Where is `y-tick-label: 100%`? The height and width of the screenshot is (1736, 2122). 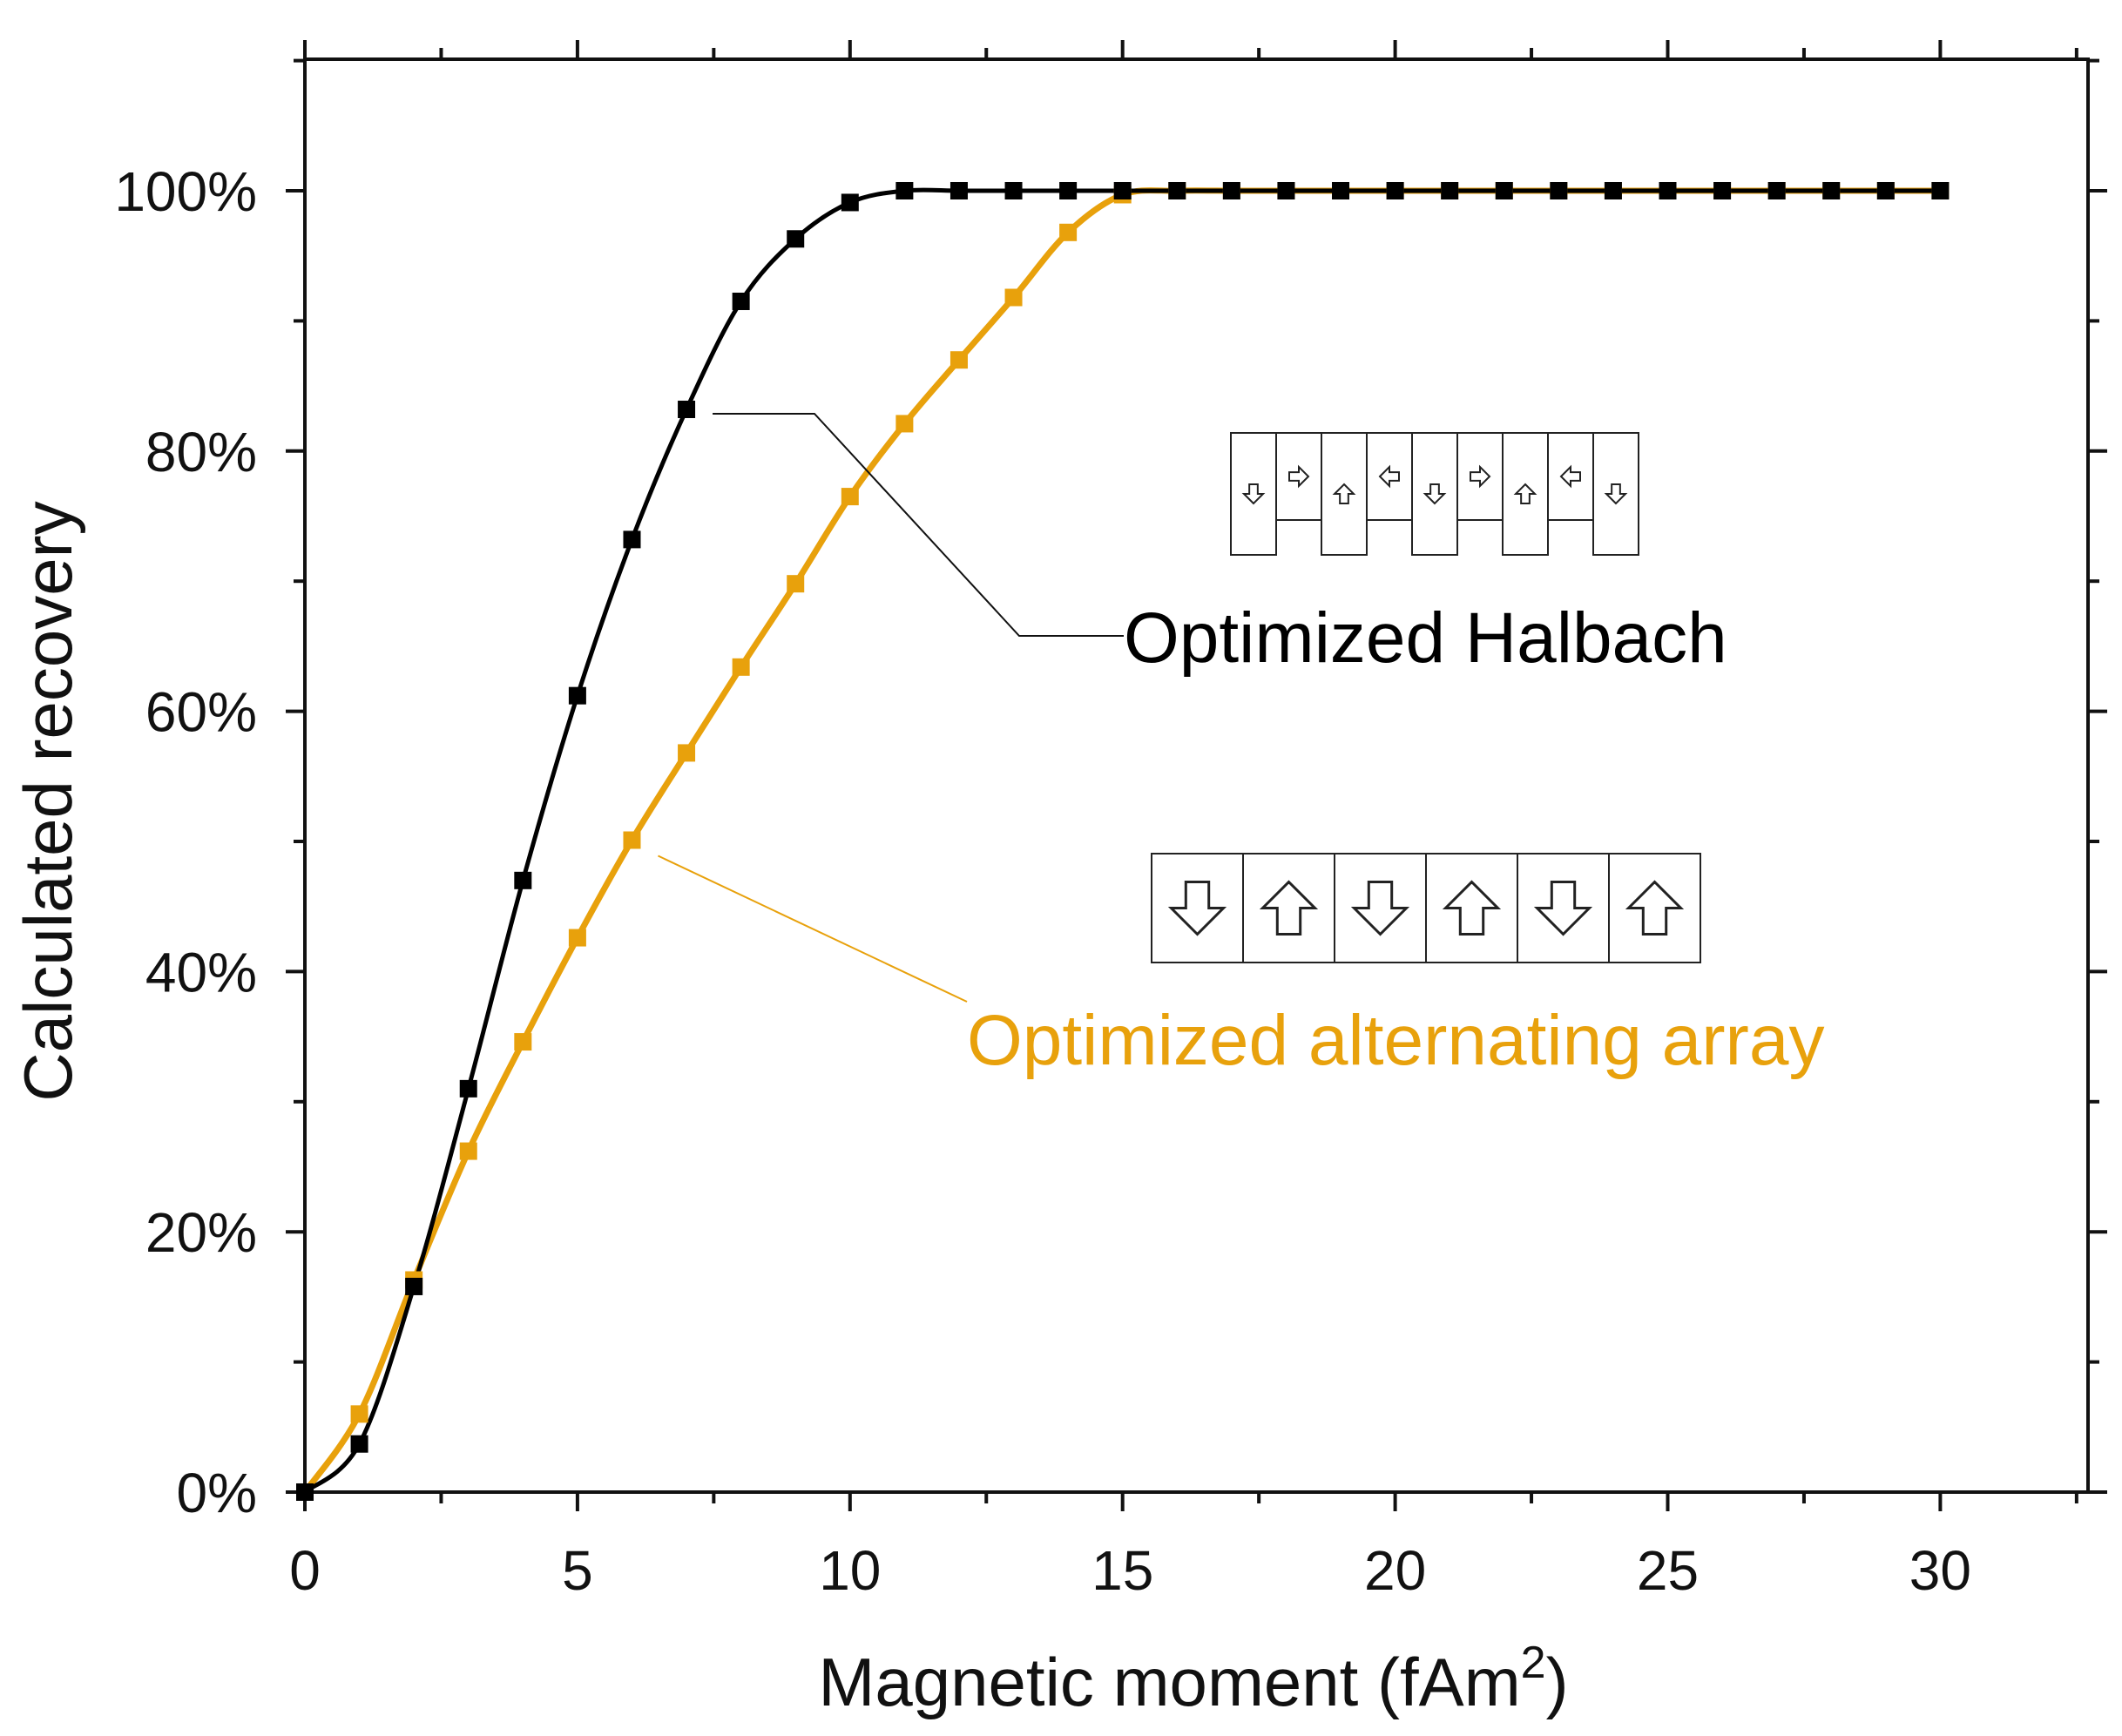 y-tick-label: 100% is located at coordinates (185, 191).